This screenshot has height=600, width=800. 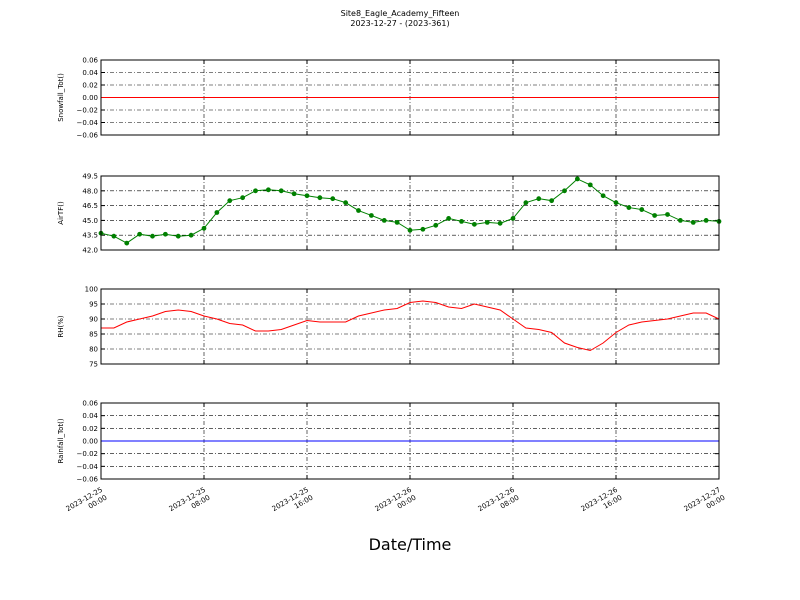 What do you see at coordinates (61, 97) in the screenshot?
I see `y-axis-label: Snowfall_Tot()` at bounding box center [61, 97].